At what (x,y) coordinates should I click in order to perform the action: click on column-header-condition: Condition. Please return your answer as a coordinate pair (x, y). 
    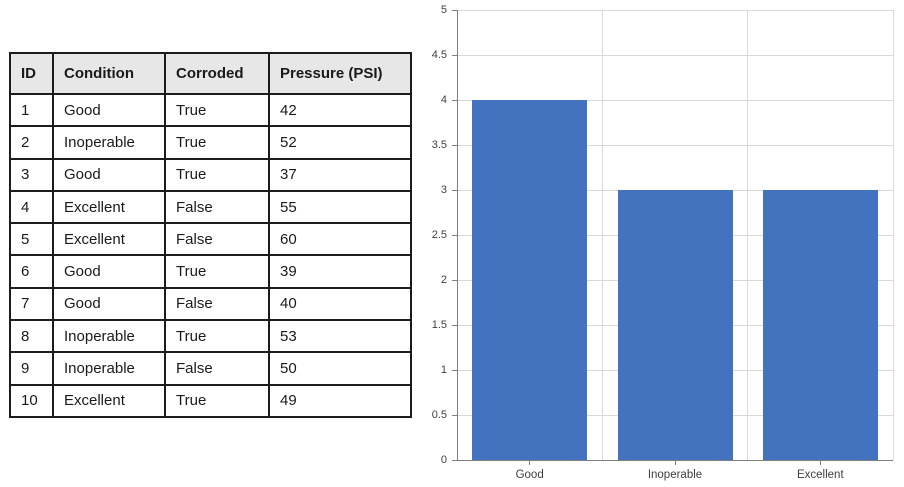
    Looking at the image, I should click on (109, 73).